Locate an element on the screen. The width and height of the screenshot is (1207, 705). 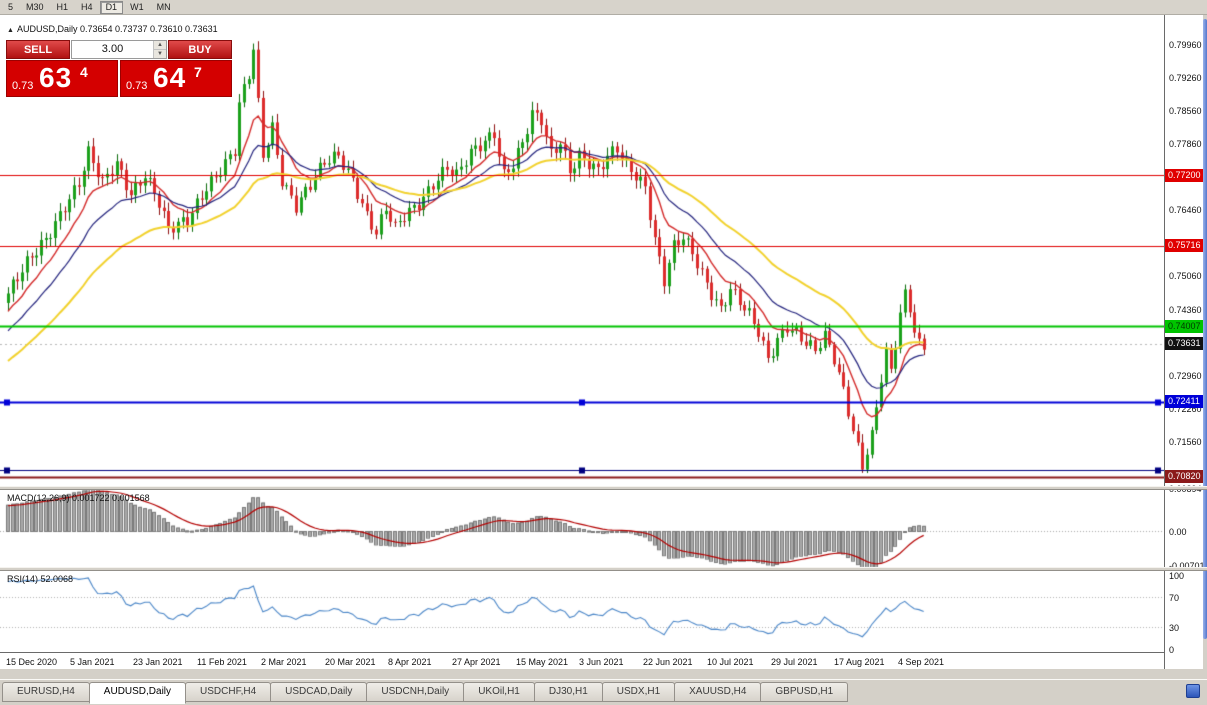
volume-stepper: 3.00 ▲ ▼ is located at coordinates (119, 49).